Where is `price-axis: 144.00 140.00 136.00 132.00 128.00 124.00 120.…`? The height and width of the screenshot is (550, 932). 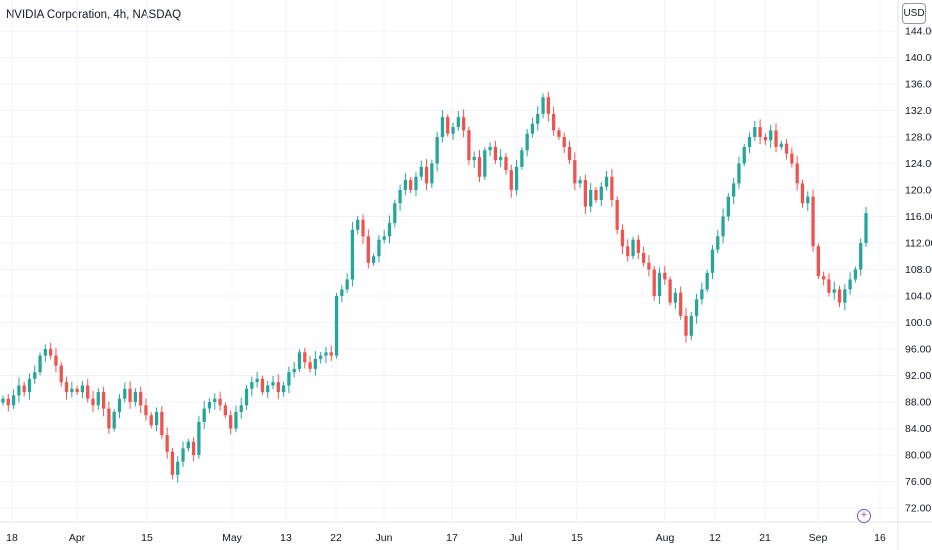
price-axis: 144.00 140.00 136.00 132.00 128.00 124.00 120.… is located at coordinates (918, 270).